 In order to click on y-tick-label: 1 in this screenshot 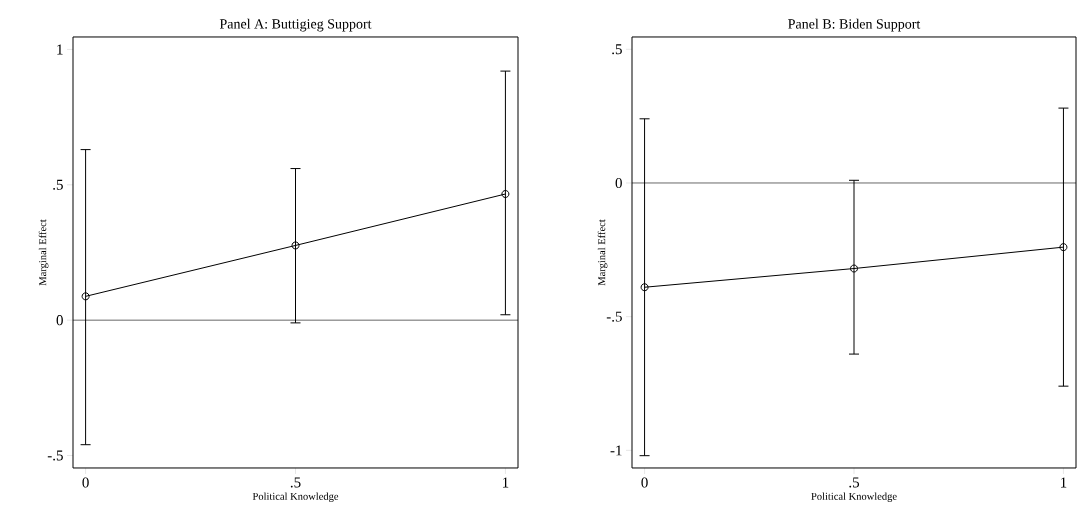, I will do `click(60, 49)`.